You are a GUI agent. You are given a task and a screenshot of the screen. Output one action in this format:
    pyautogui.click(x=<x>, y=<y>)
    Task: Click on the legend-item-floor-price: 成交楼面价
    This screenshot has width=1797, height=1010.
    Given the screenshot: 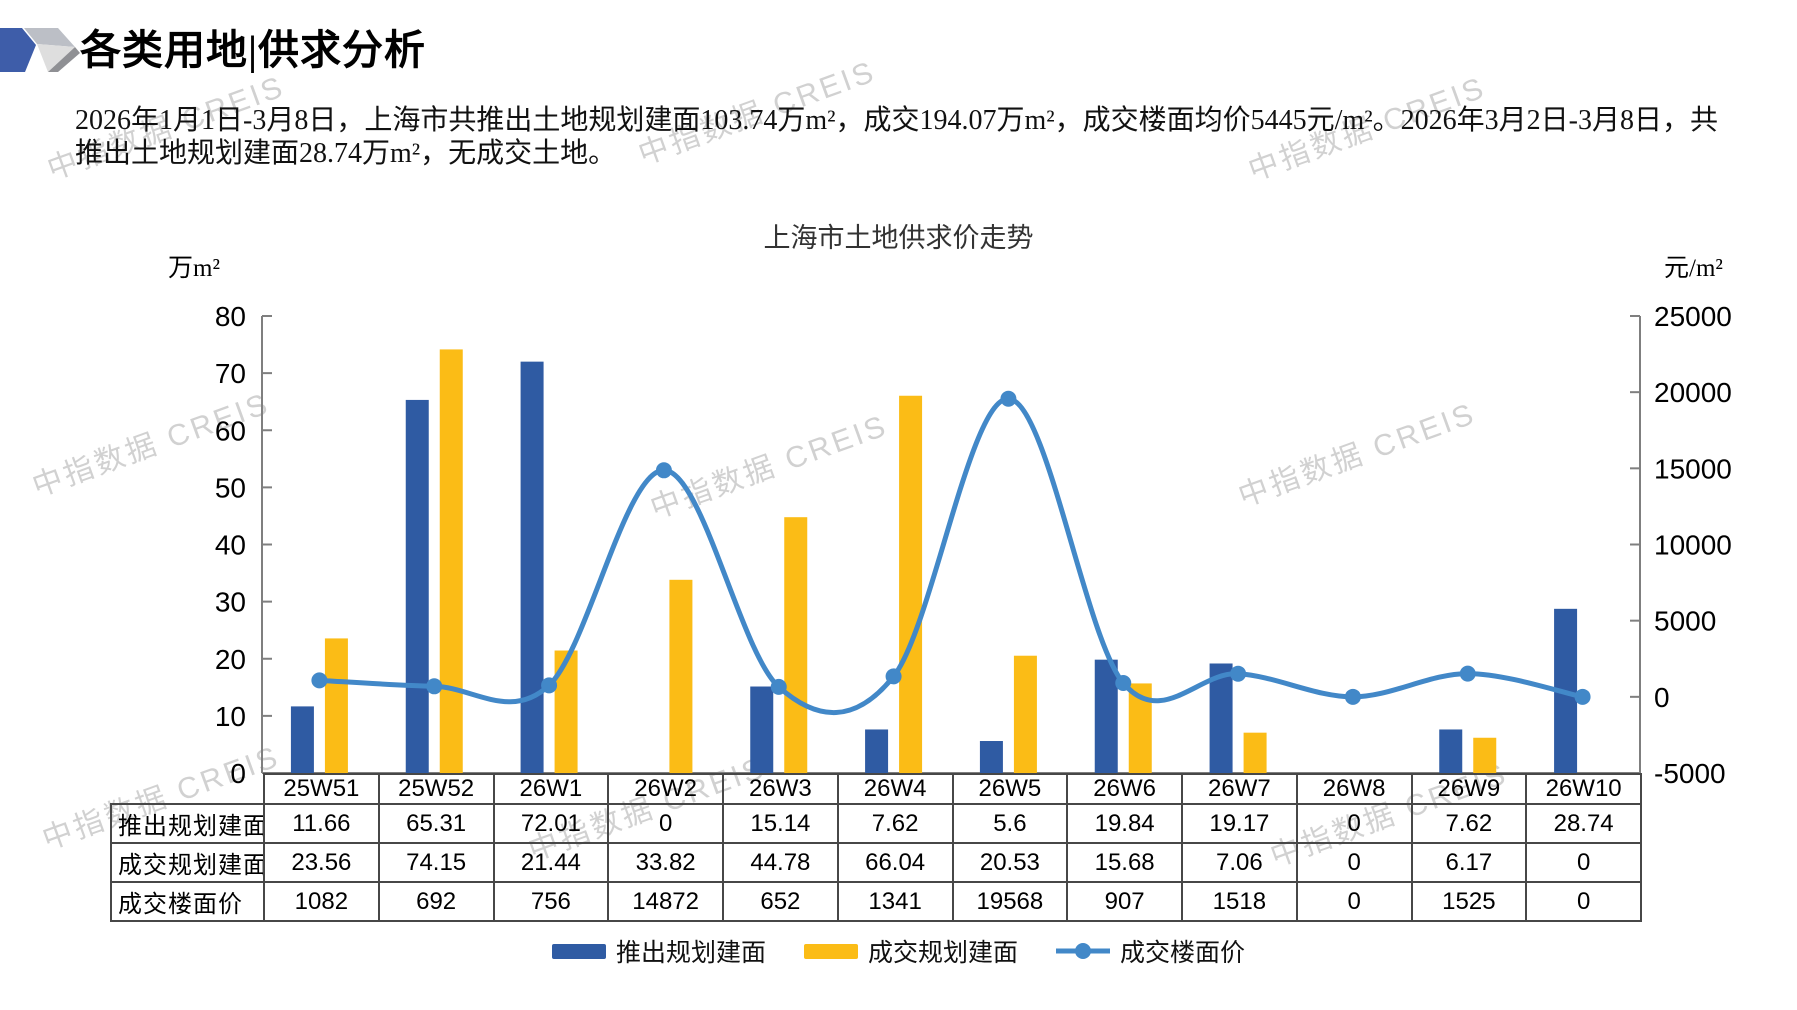 What is the action you would take?
    pyautogui.click(x=1150, y=951)
    